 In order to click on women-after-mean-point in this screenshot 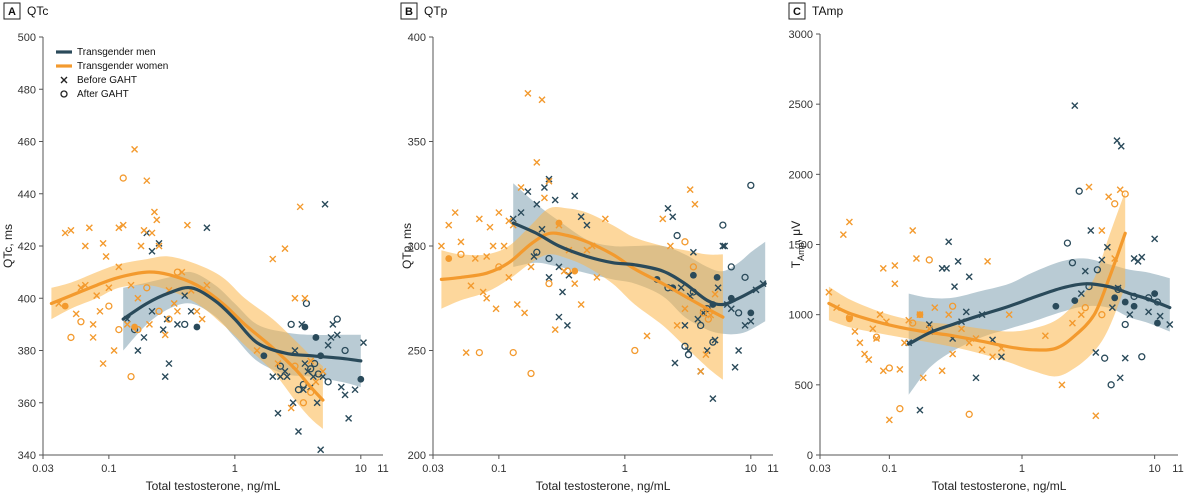, I will do `click(559, 223)`.